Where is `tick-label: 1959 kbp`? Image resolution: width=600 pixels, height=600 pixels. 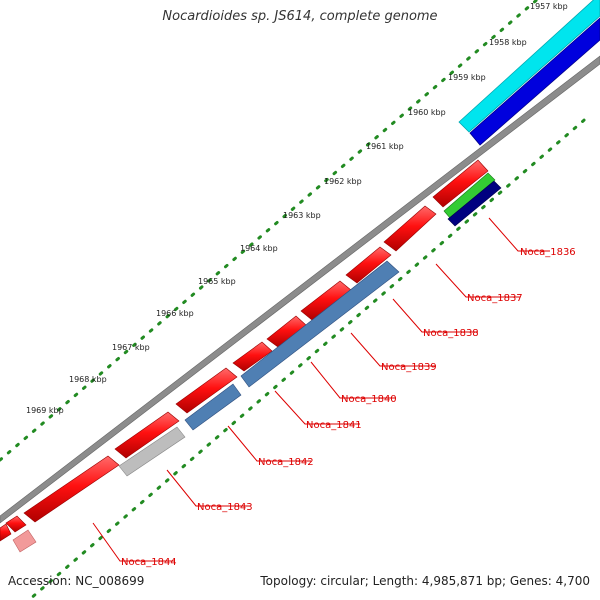 tick-label: 1959 kbp is located at coordinates (467, 77).